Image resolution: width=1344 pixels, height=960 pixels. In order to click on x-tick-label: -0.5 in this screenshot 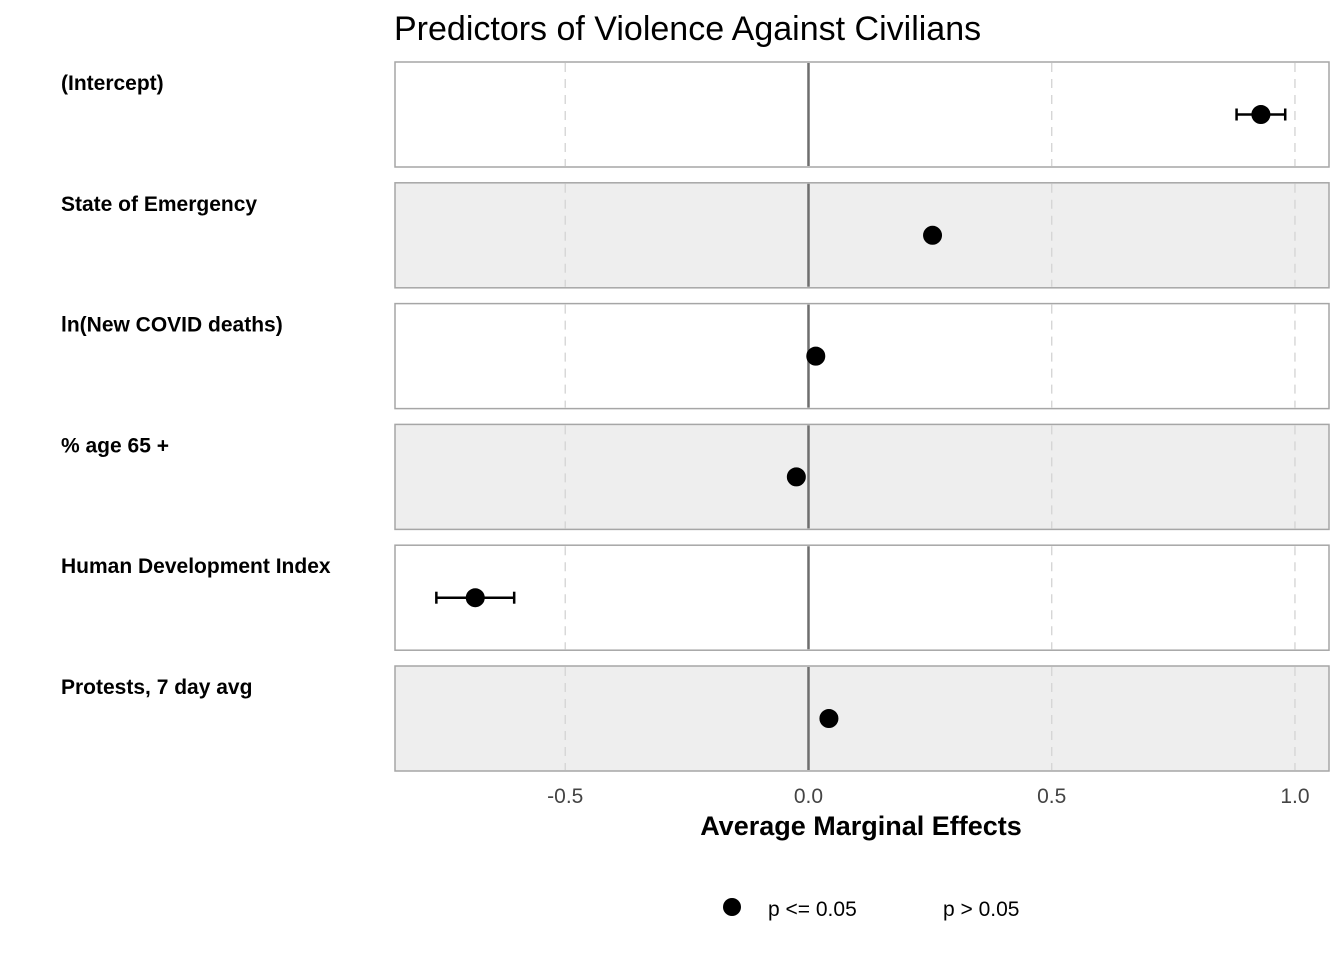, I will do `click(565, 796)`.